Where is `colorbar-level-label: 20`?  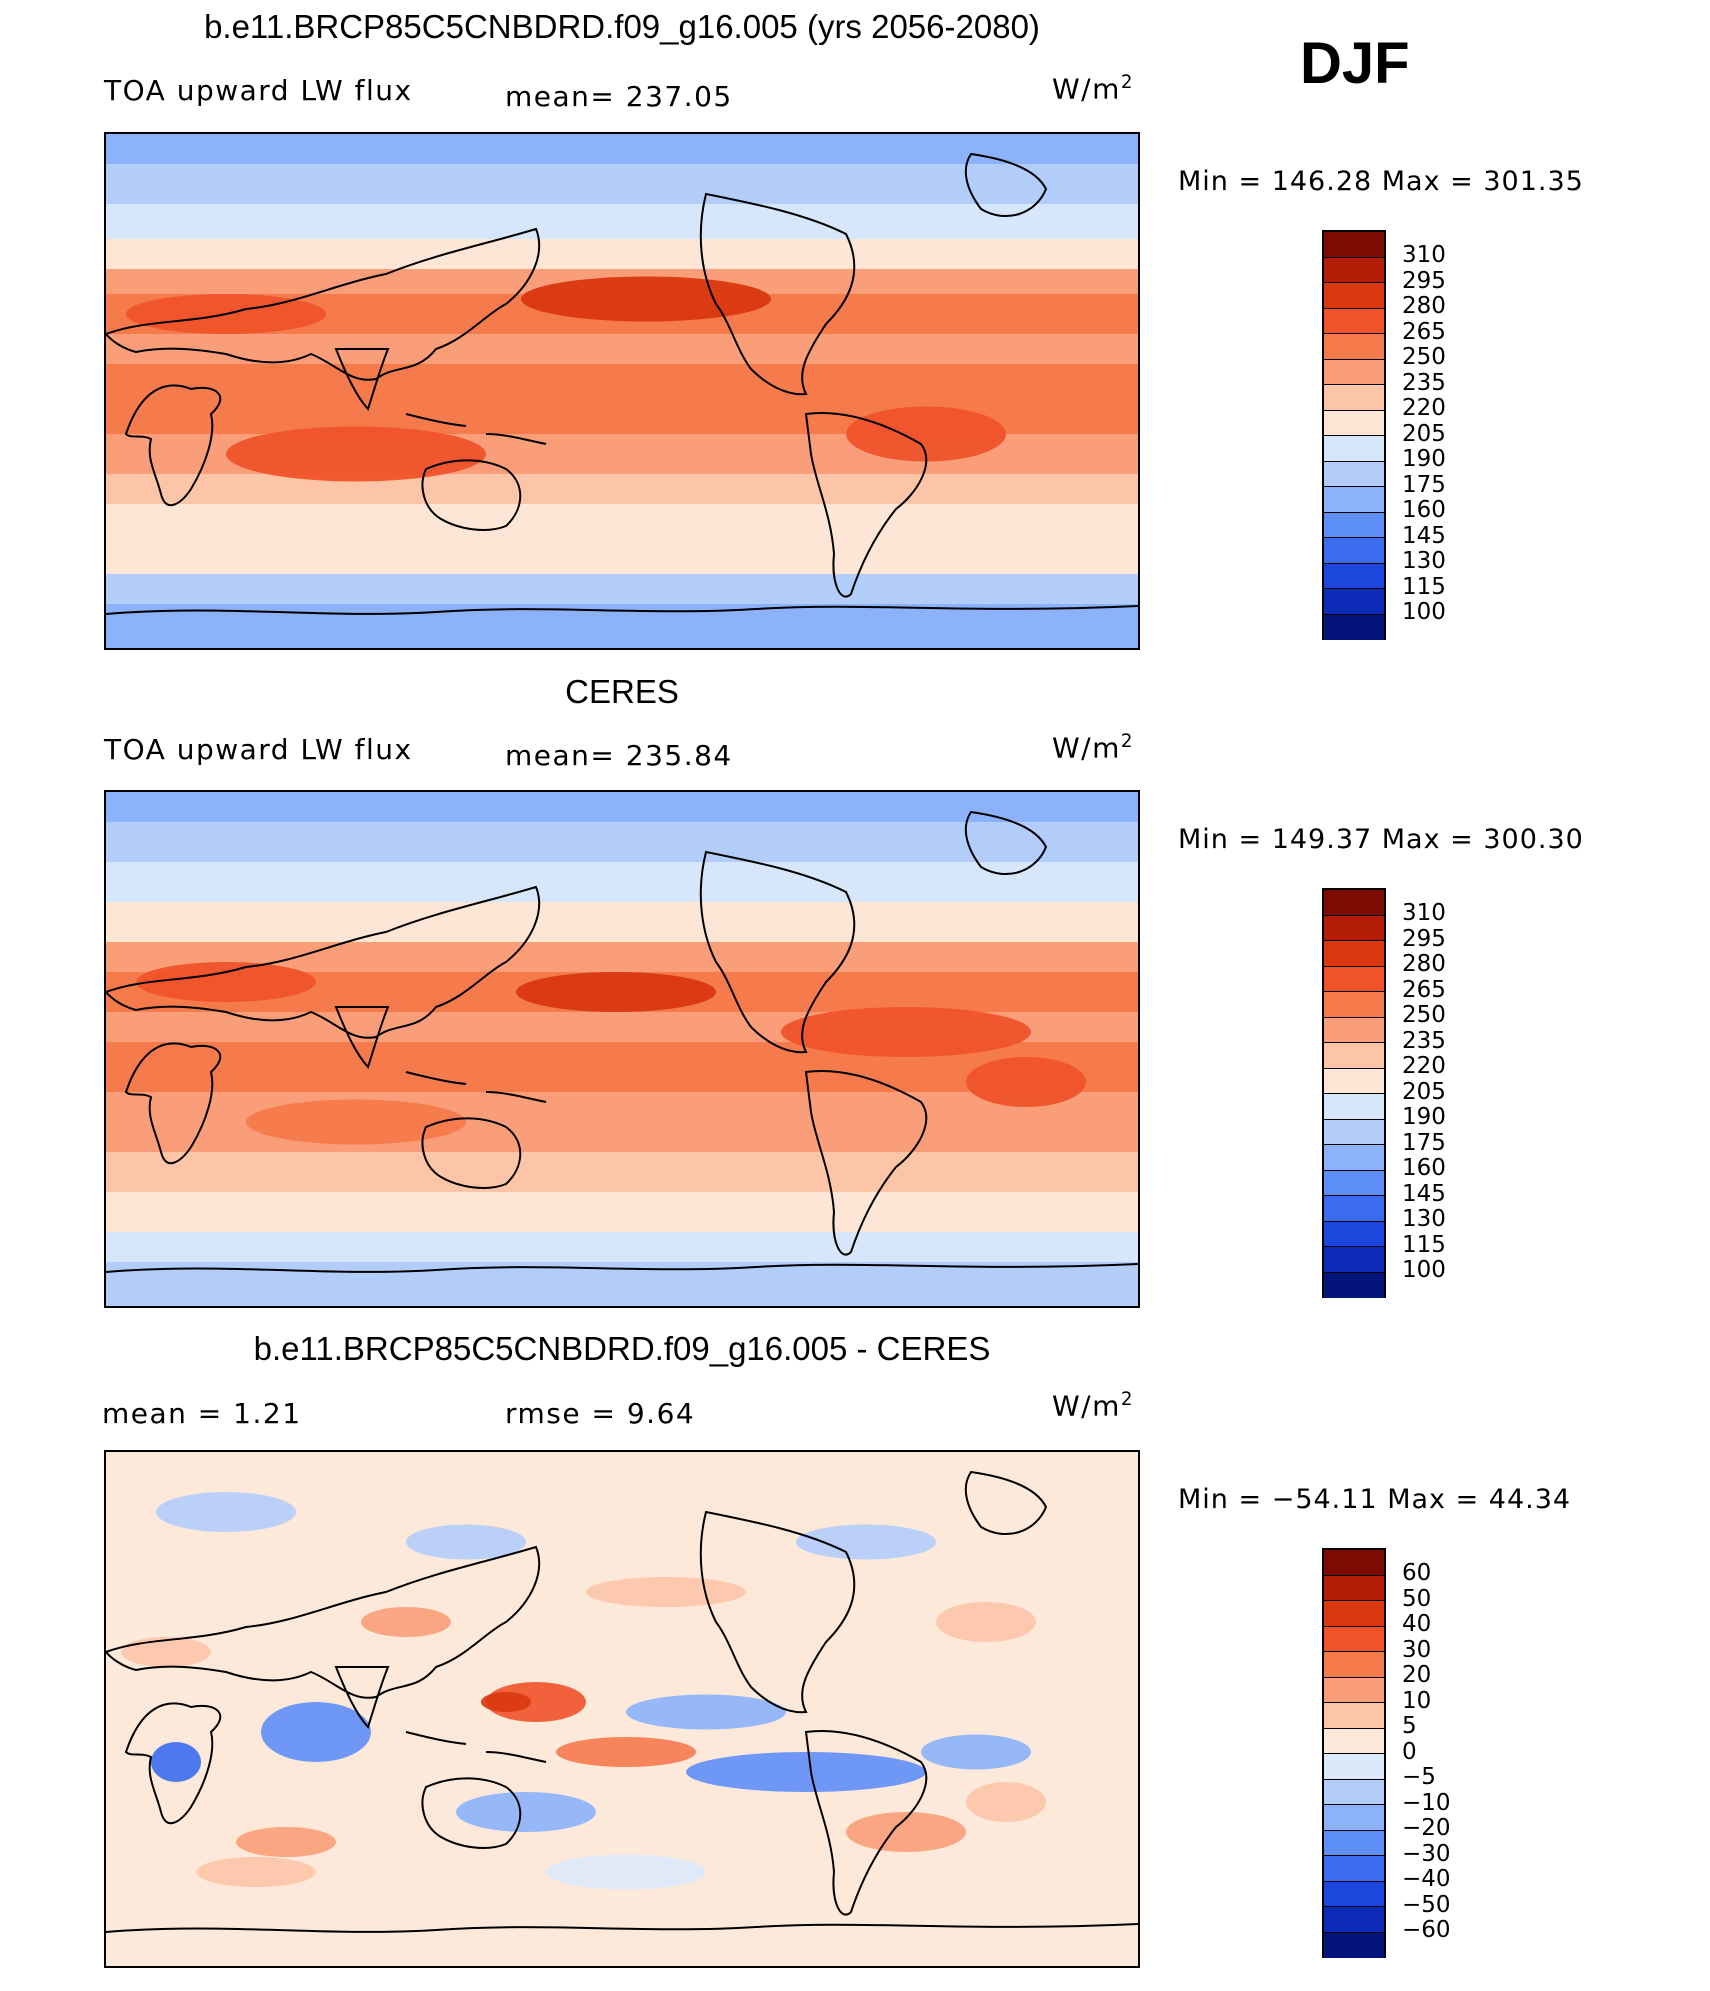 colorbar-level-label: 20 is located at coordinates (1417, 1675).